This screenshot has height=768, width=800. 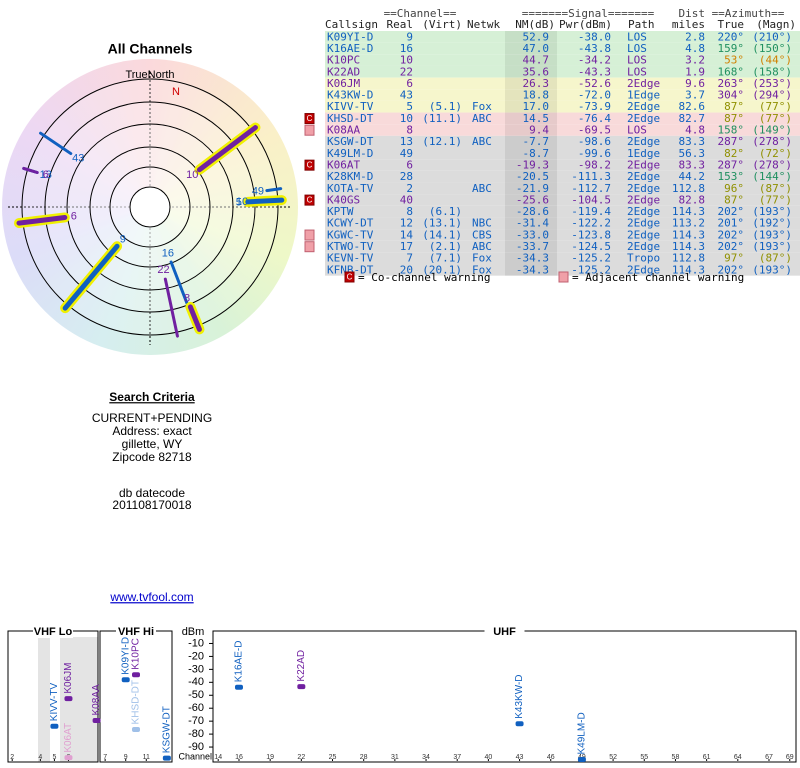 I want to click on table-cell: 44.7, so click(x=536, y=60).